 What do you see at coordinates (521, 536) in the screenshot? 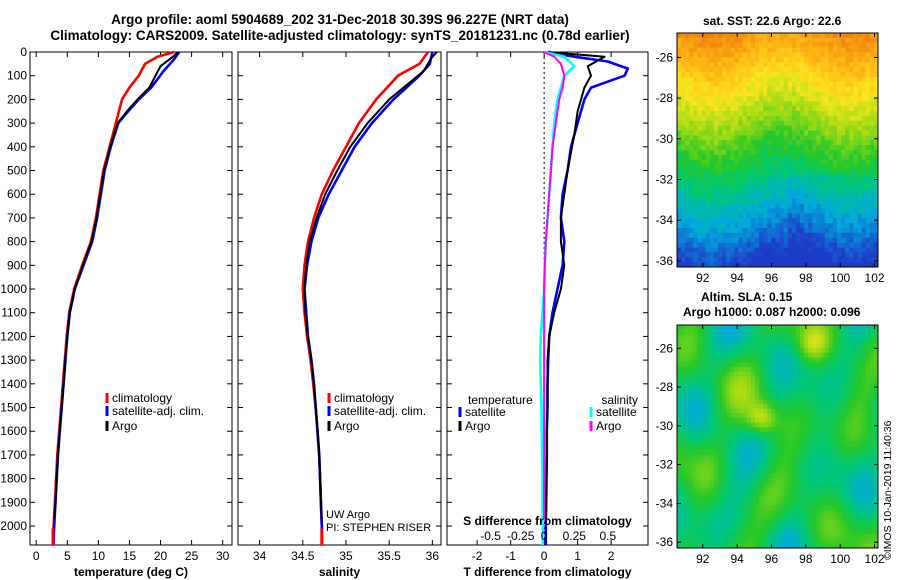
I see `s-tick-label: -0.25` at bounding box center [521, 536].